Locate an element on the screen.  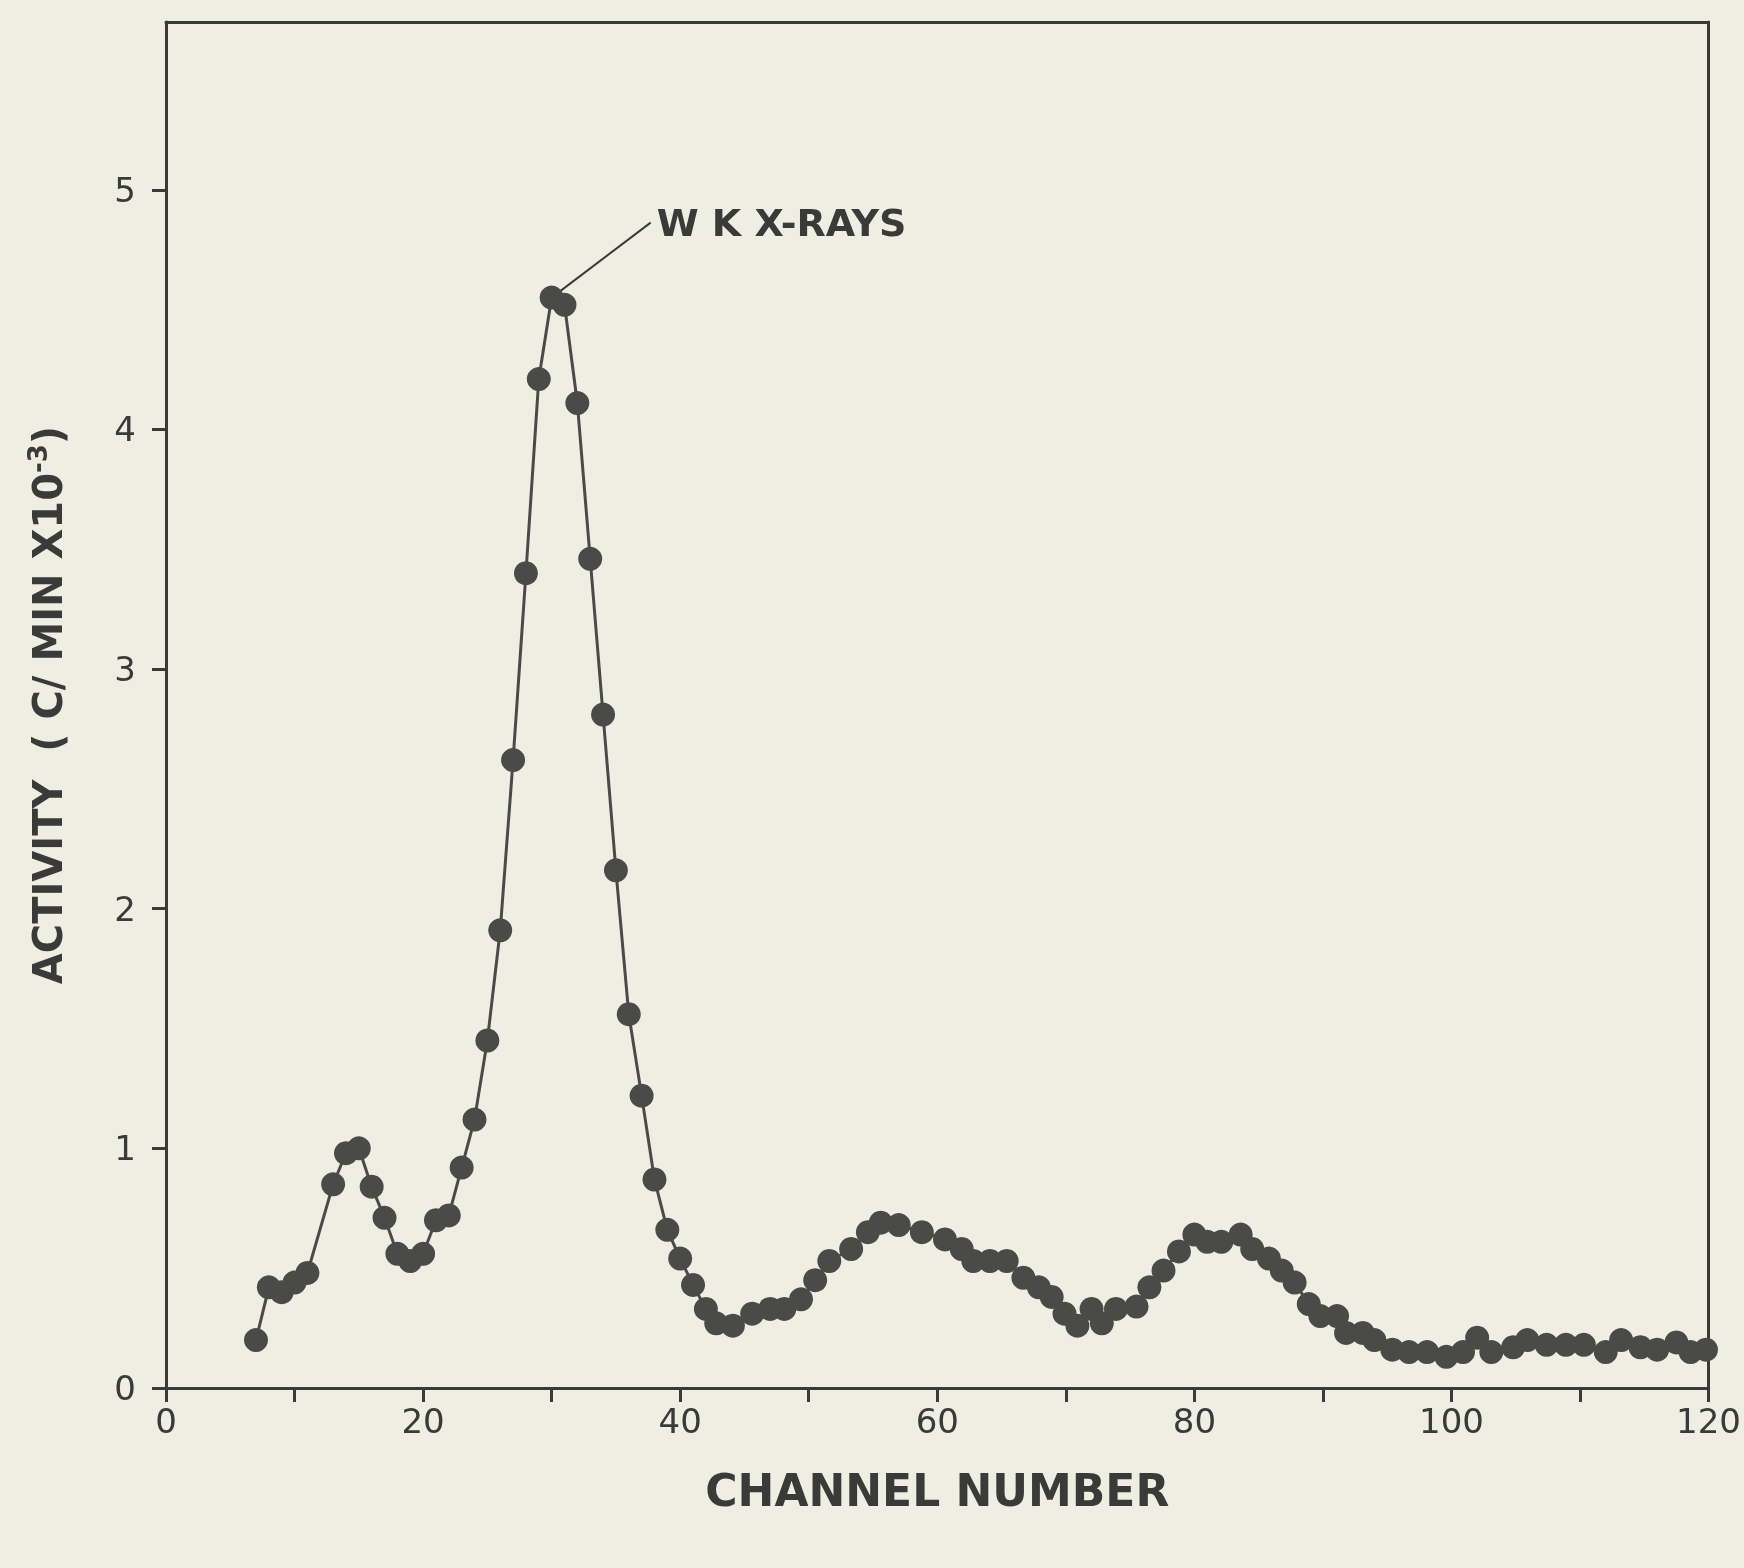
x-tick-label: 0 is located at coordinates (166, 1421).